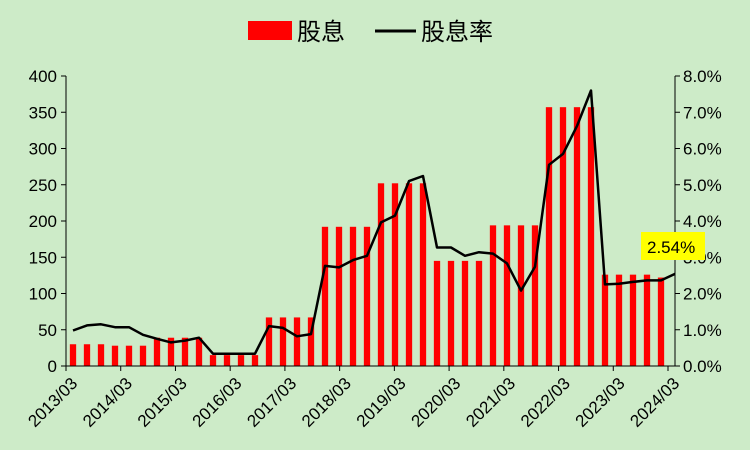  I want to click on x-tick-label-1: 2014/03, so click(107, 402).